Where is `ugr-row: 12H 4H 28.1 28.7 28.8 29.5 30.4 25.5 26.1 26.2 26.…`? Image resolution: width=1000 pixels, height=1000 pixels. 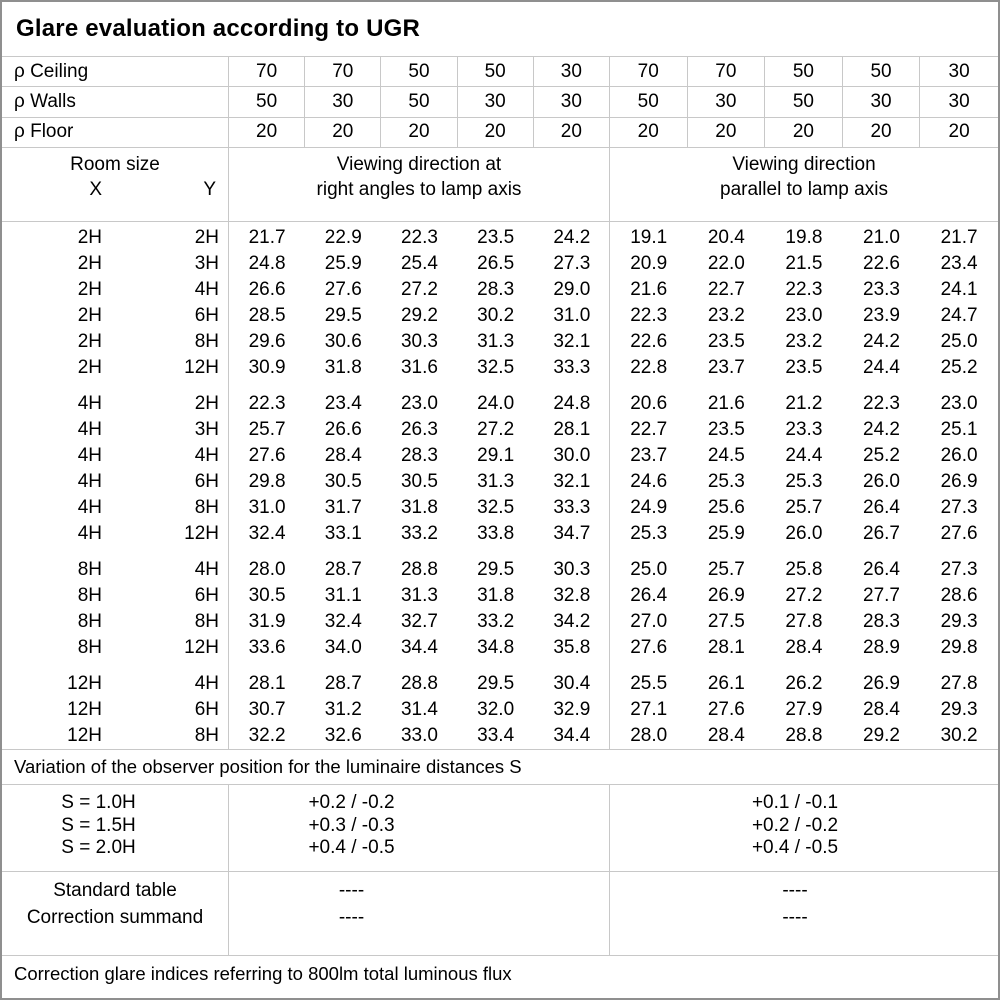
ugr-row: 12H 4H 28.1 28.7 28.8 29.5 30.4 25.5 26.1 26.2 26.… is located at coordinates (500, 684).